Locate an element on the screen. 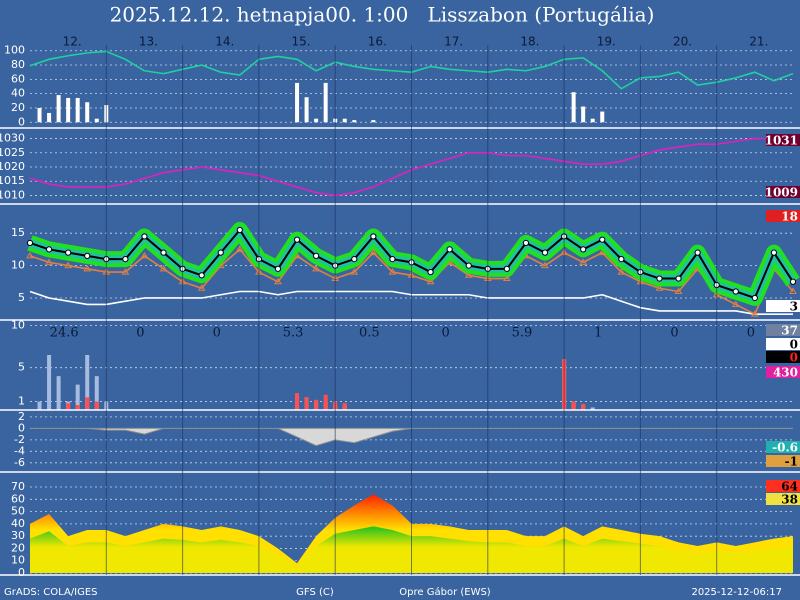  y-tick-label: 40 is located at coordinates (18, 93).